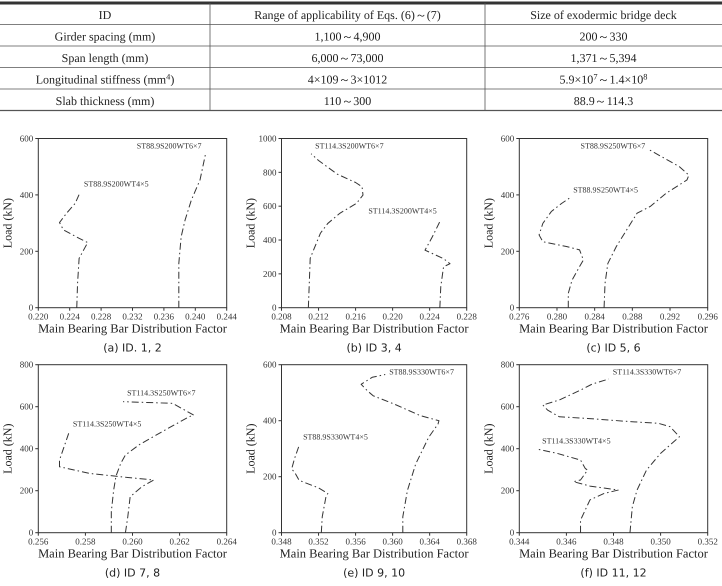  Describe the element at coordinates (133, 541) in the screenshot. I see `x-tick-label: 0.260` at that location.